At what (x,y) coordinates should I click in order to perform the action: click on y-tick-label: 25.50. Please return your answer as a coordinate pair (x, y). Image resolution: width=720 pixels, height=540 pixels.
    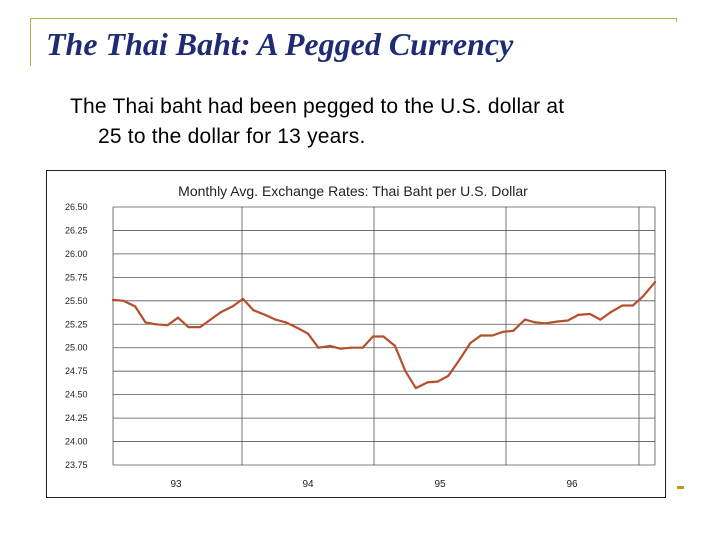
    Looking at the image, I should click on (76, 301).